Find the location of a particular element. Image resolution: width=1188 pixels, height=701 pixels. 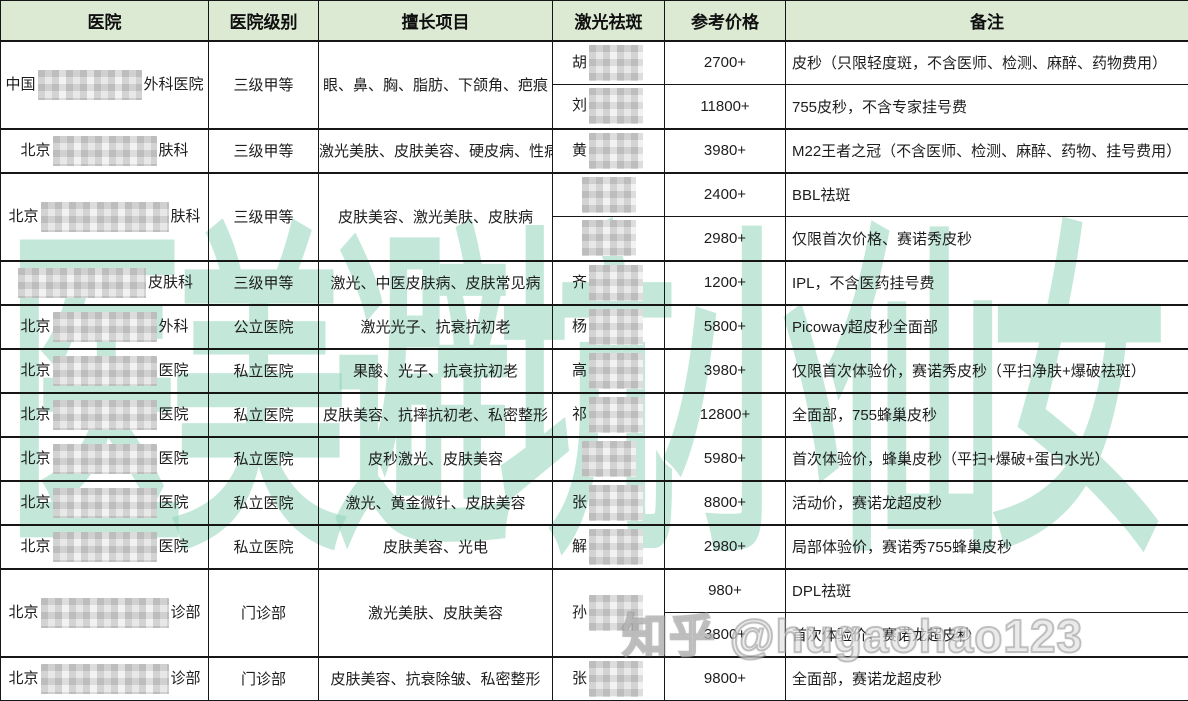

specialty-cell: 激光光子、抗衰抗初老 is located at coordinates (436, 327).